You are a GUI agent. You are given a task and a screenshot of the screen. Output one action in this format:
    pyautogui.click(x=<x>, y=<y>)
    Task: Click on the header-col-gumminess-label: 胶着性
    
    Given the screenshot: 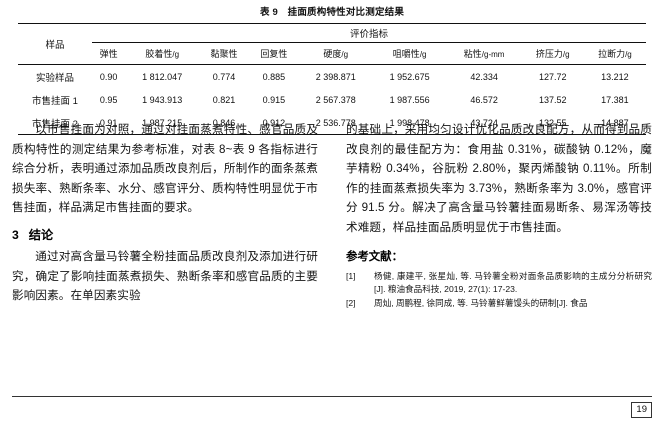 What is the action you would take?
    pyautogui.click(x=159, y=54)
    